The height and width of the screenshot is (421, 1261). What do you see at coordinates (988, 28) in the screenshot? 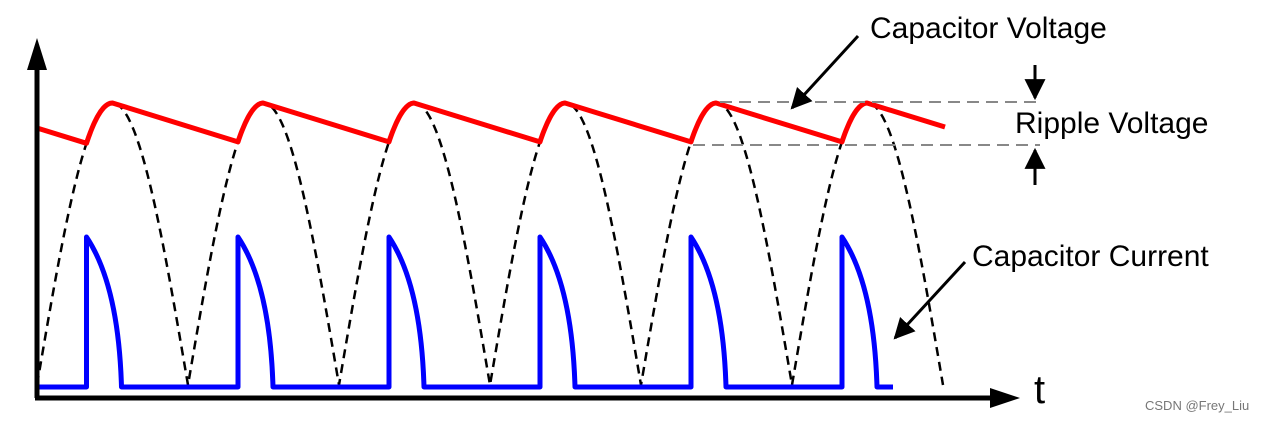
I see `capacitor-voltage-label: Capacitor Voltage` at bounding box center [988, 28].